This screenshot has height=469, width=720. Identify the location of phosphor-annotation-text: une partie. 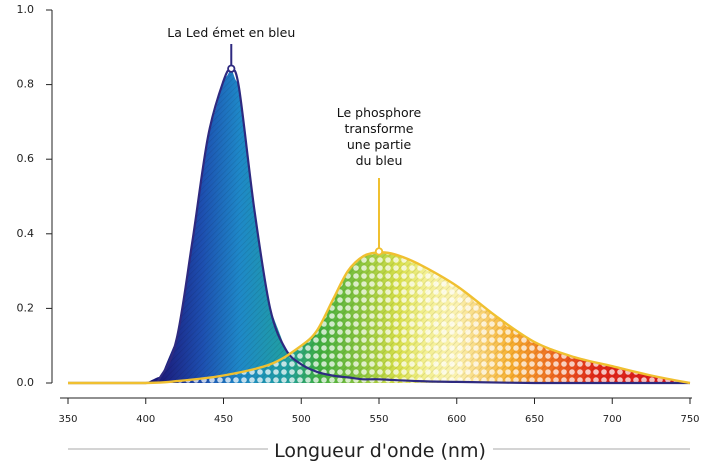
(379, 144).